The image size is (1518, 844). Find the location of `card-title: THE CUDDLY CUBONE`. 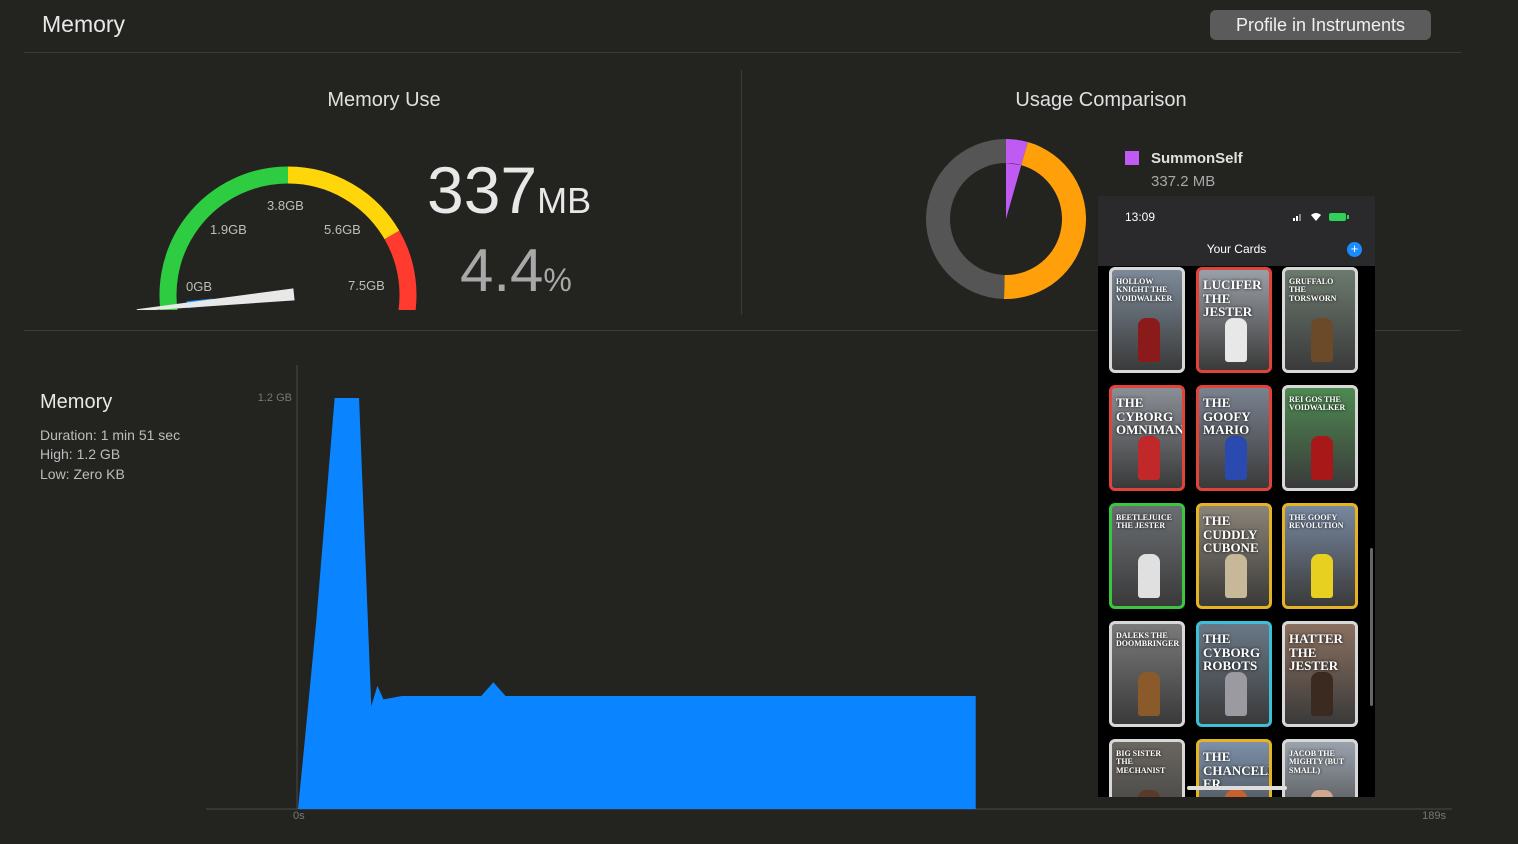

card-title: THE CUDDLY CUBONE is located at coordinates (1231, 534).